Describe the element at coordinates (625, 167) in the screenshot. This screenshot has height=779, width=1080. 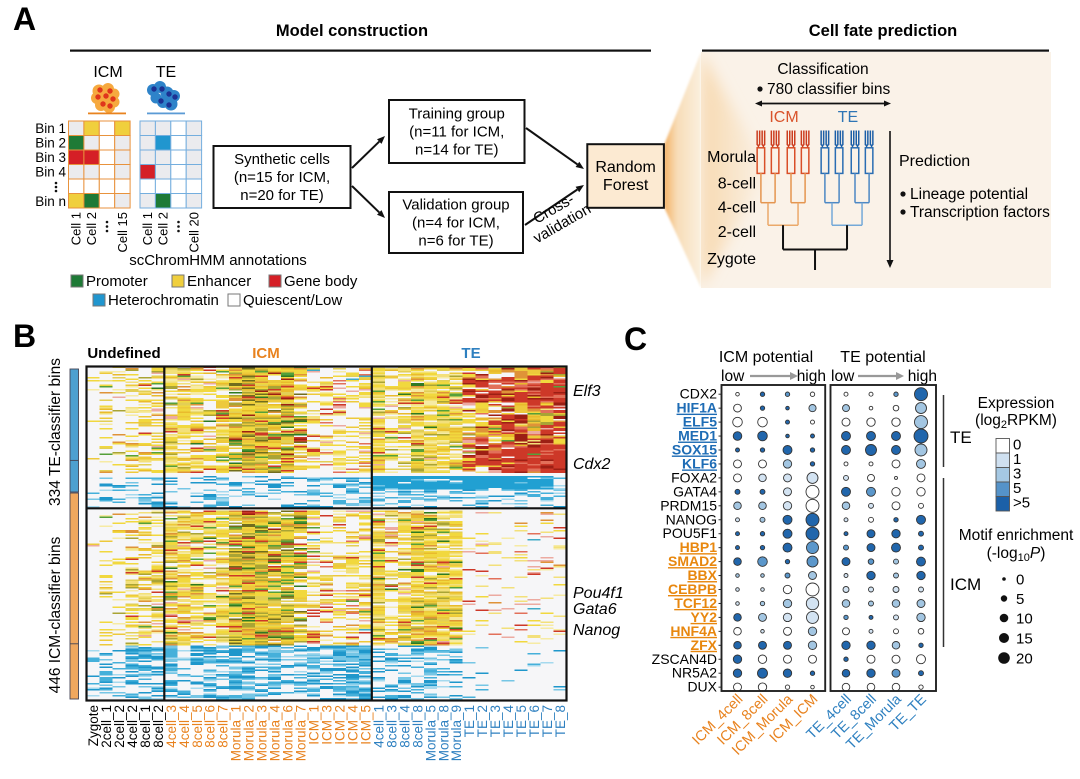
I see `svg-text: Random` at that location.